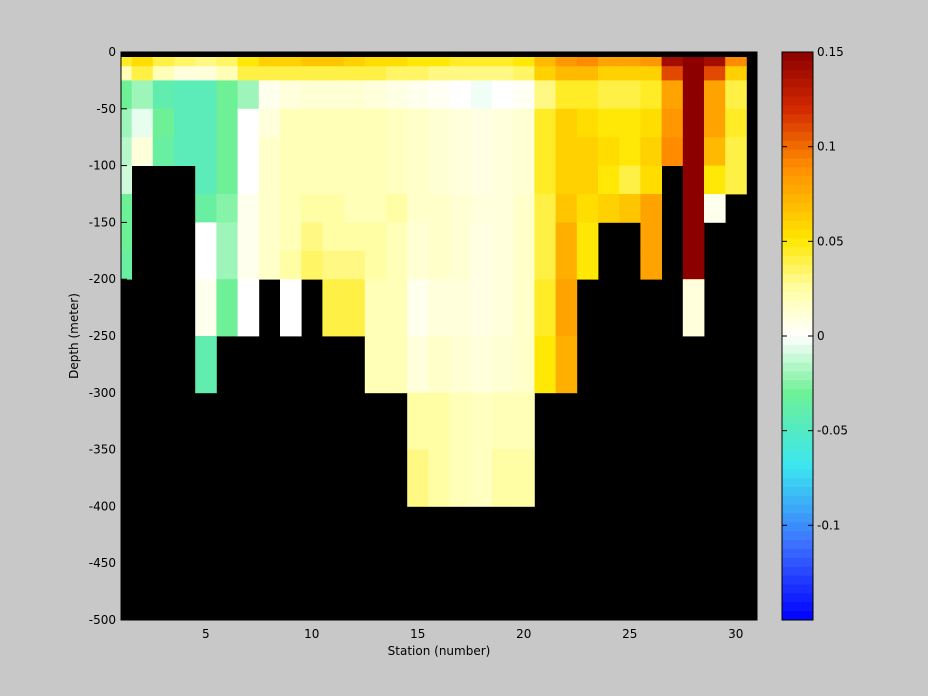 The height and width of the screenshot is (696, 928). Describe the element at coordinates (815, 288) in the screenshot. I see `colorbar-ticks: 0.15 0.1 0.05 0 -0.05 -0.1` at that location.